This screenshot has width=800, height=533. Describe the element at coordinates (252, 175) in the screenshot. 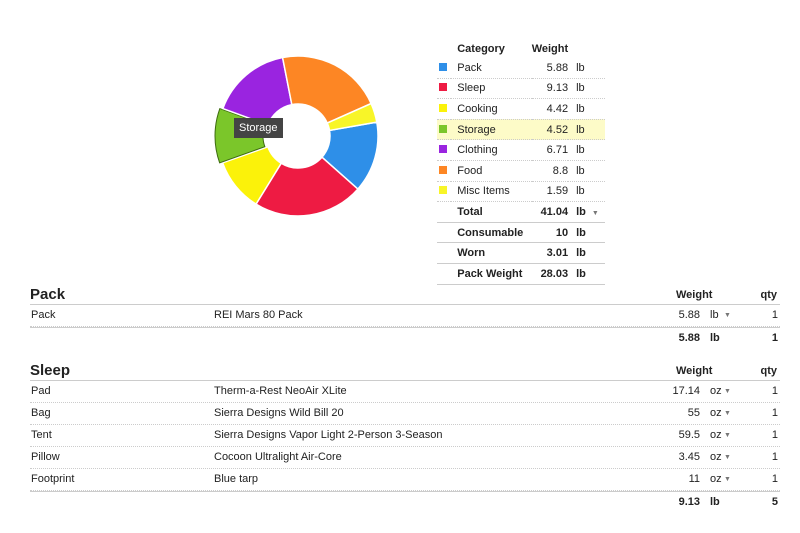

I see `donut-slice-cooking` at that location.